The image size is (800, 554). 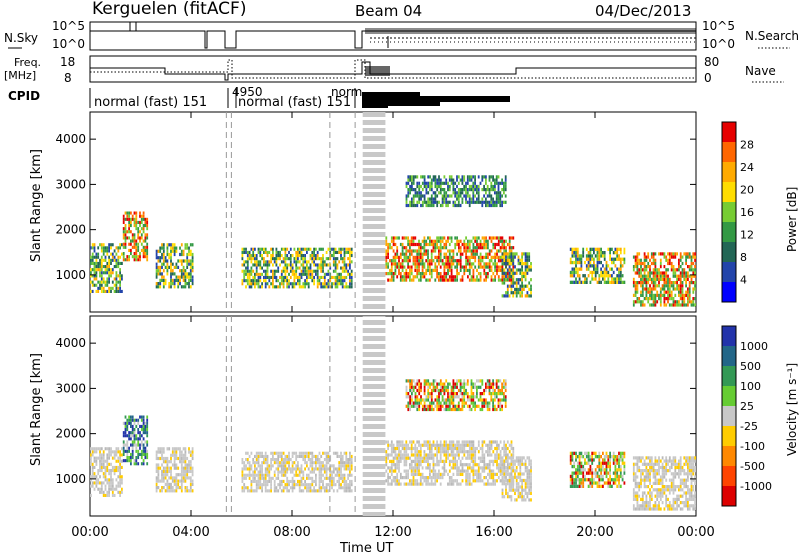 I want to click on freq-frame, so click(x=393, y=69).